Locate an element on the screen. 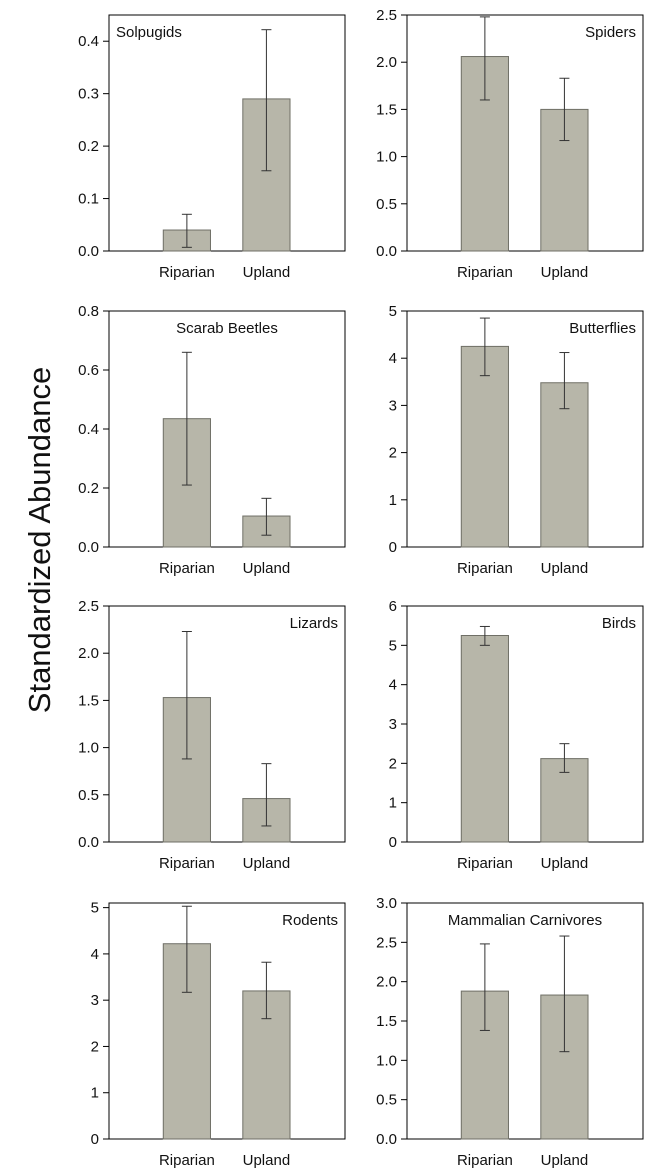  chart-panel-0: 0.0 0.1 0.2 0.3 0.4 Riparian Upland Solpugids is located at coordinates (212, 147).